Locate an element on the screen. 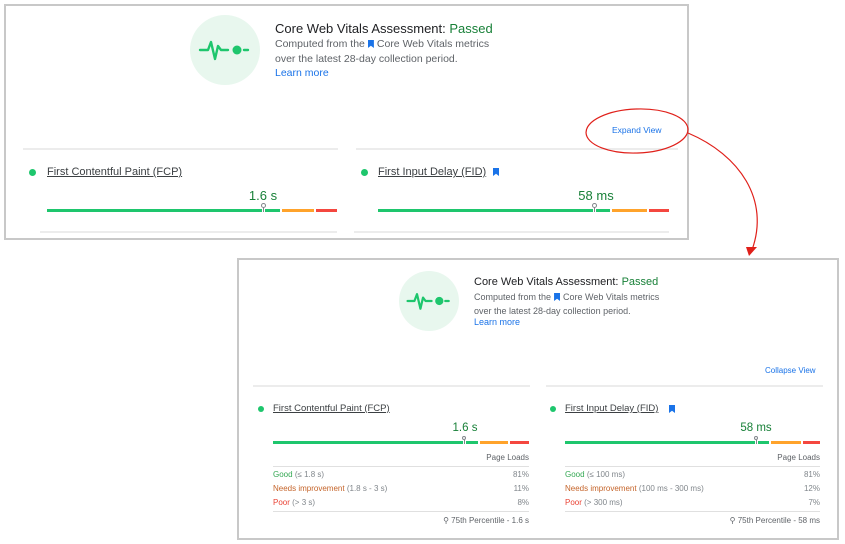  percentile-summary: ⚲ 75th Percentile - 1.6 s is located at coordinates (469, 520).